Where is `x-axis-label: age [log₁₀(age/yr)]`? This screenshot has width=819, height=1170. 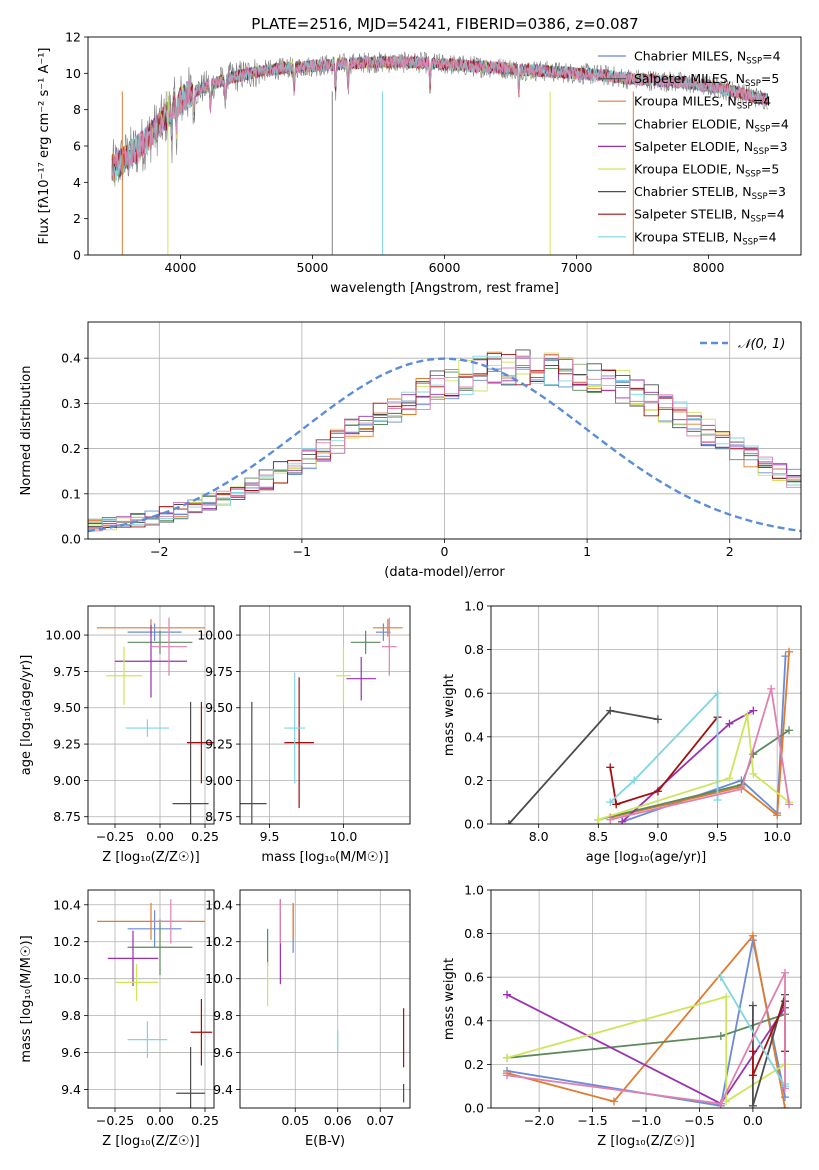 x-axis-label: age [log₁₀(age/yr)] is located at coordinates (646, 857).